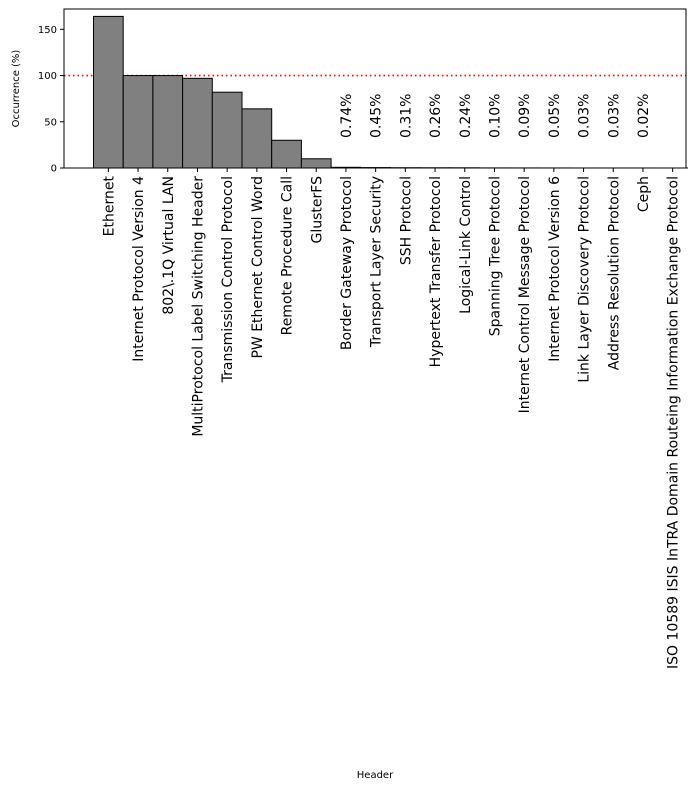 The height and width of the screenshot is (797, 695). What do you see at coordinates (47, 30) in the screenshot?
I see `y-tick-label: 150` at bounding box center [47, 30].